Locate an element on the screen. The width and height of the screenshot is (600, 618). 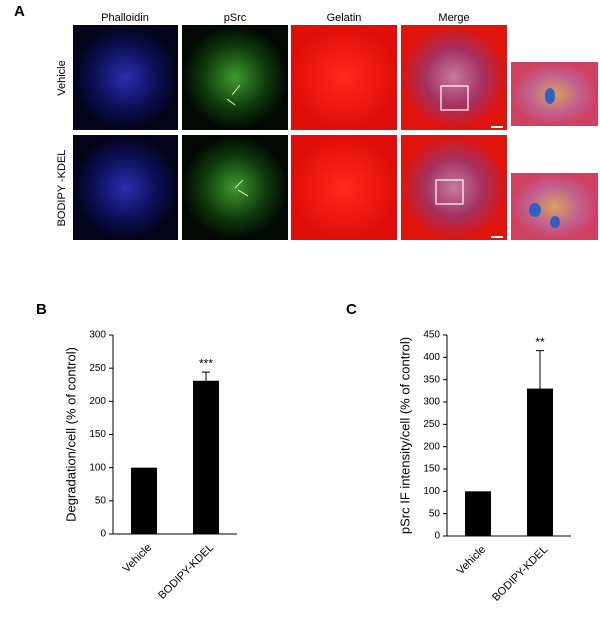
row-label: Vehicle is located at coordinates (62, 77).